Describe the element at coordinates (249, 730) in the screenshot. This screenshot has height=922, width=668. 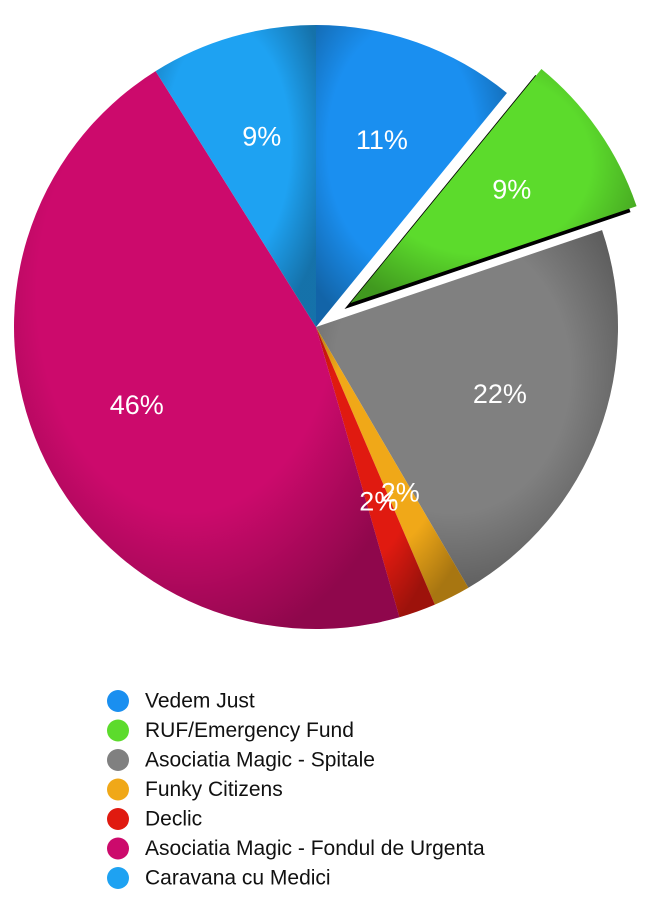
I see `legend-label: RUF/Emergency Fund` at that location.